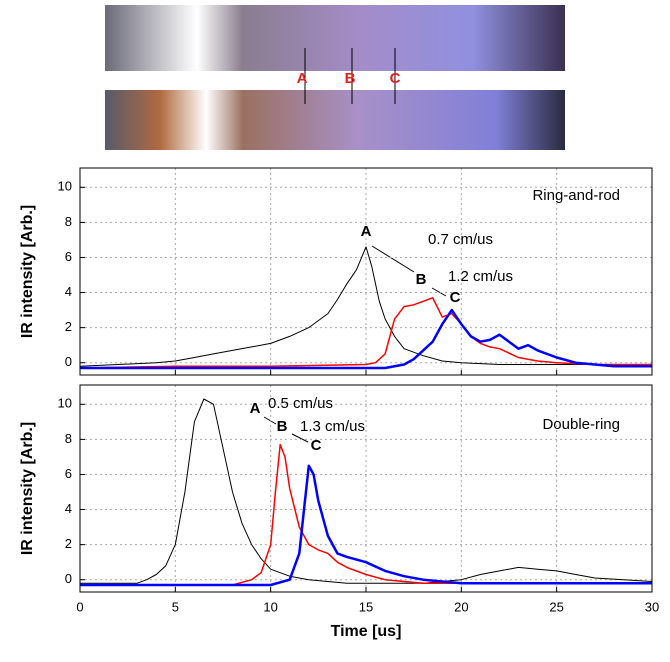  I want to click on photo-label: C, so click(395, 78).